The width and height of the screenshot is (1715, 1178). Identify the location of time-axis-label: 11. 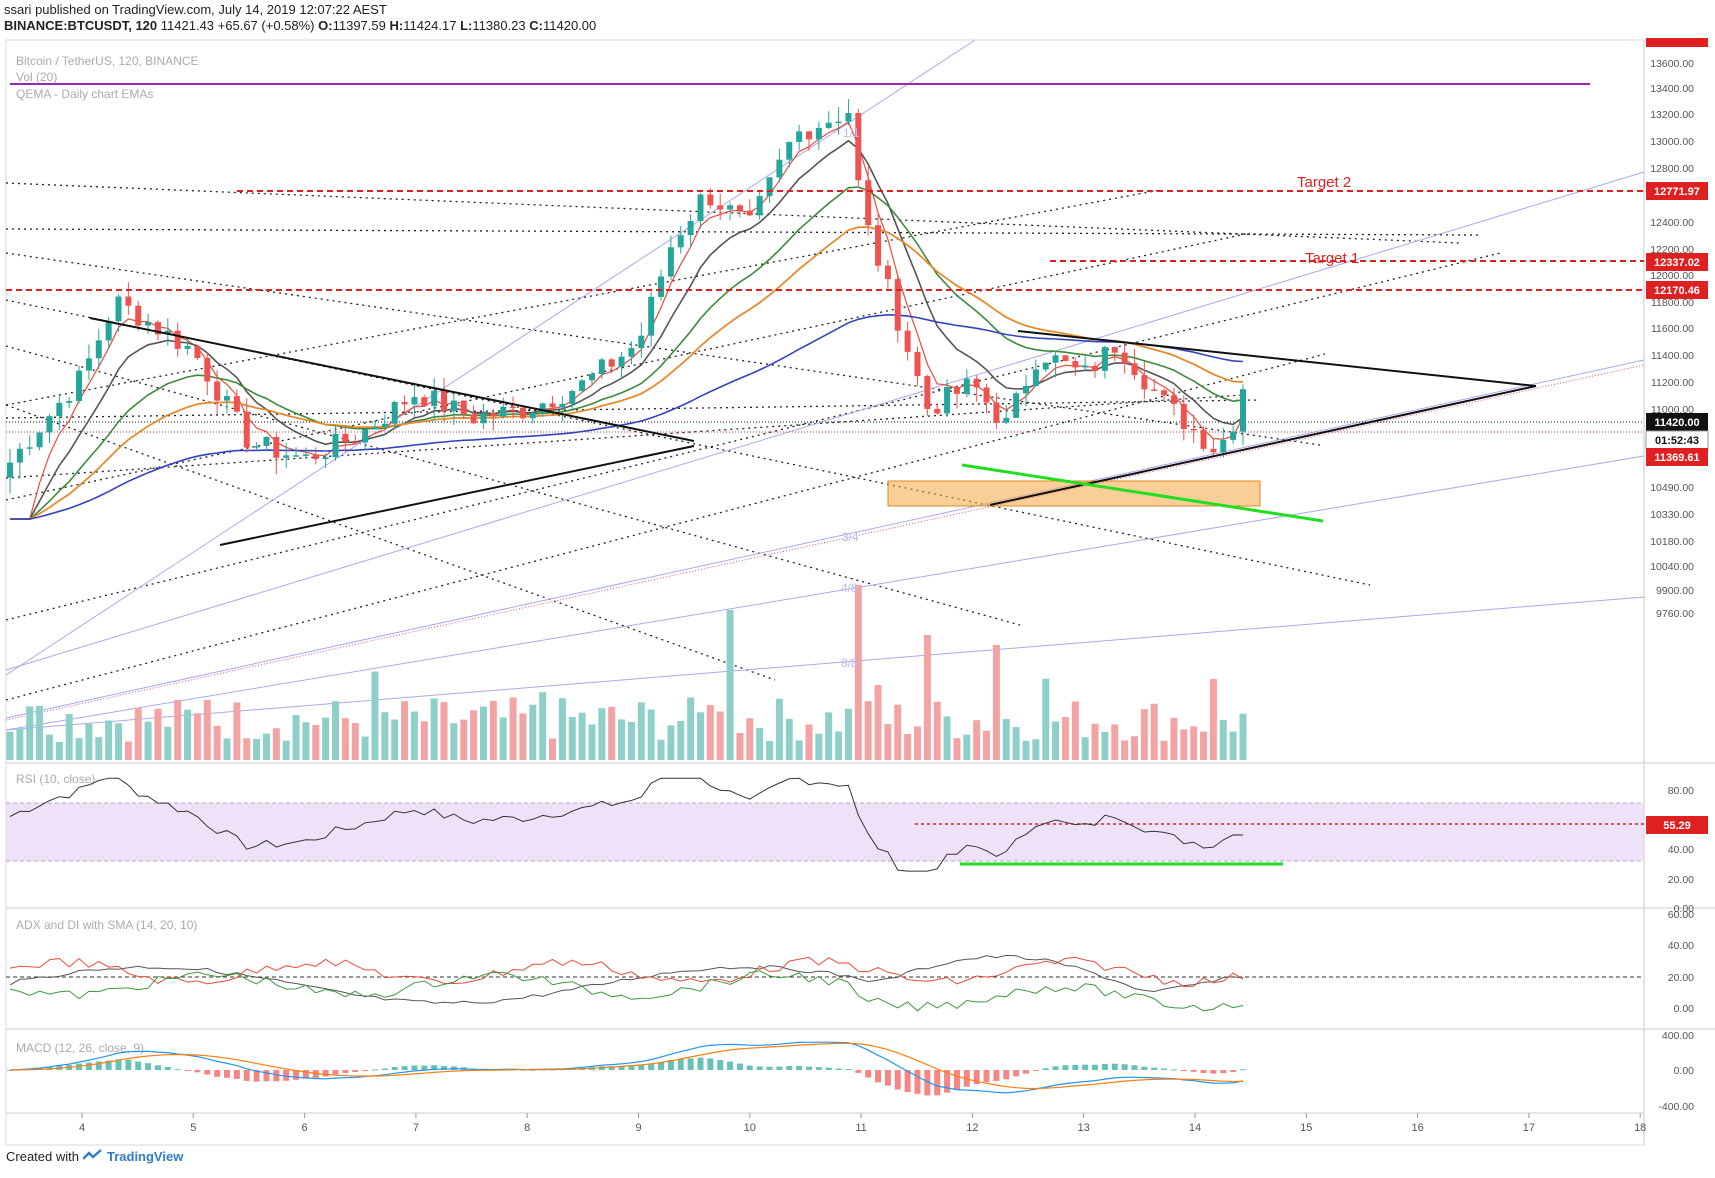
(860, 1128).